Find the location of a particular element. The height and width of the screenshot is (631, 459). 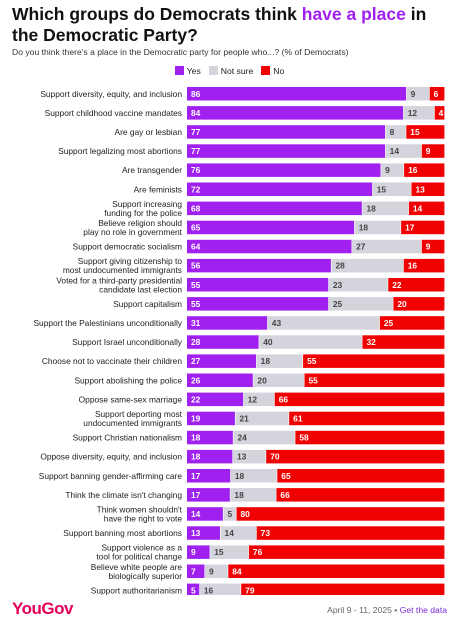

data-label-no: 15 is located at coordinates (415, 132).